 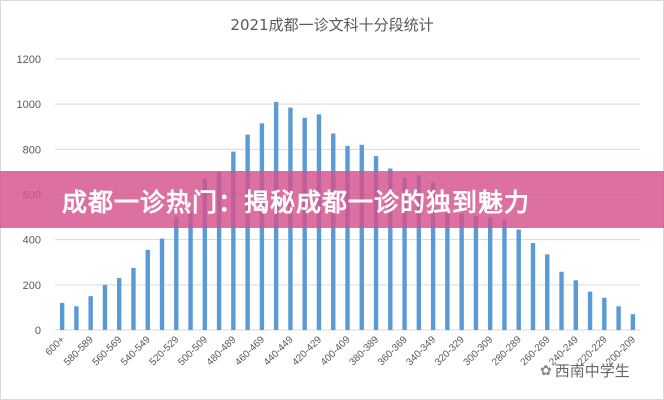 I want to click on x-tick-label: 520-529, so click(x=165, y=351).